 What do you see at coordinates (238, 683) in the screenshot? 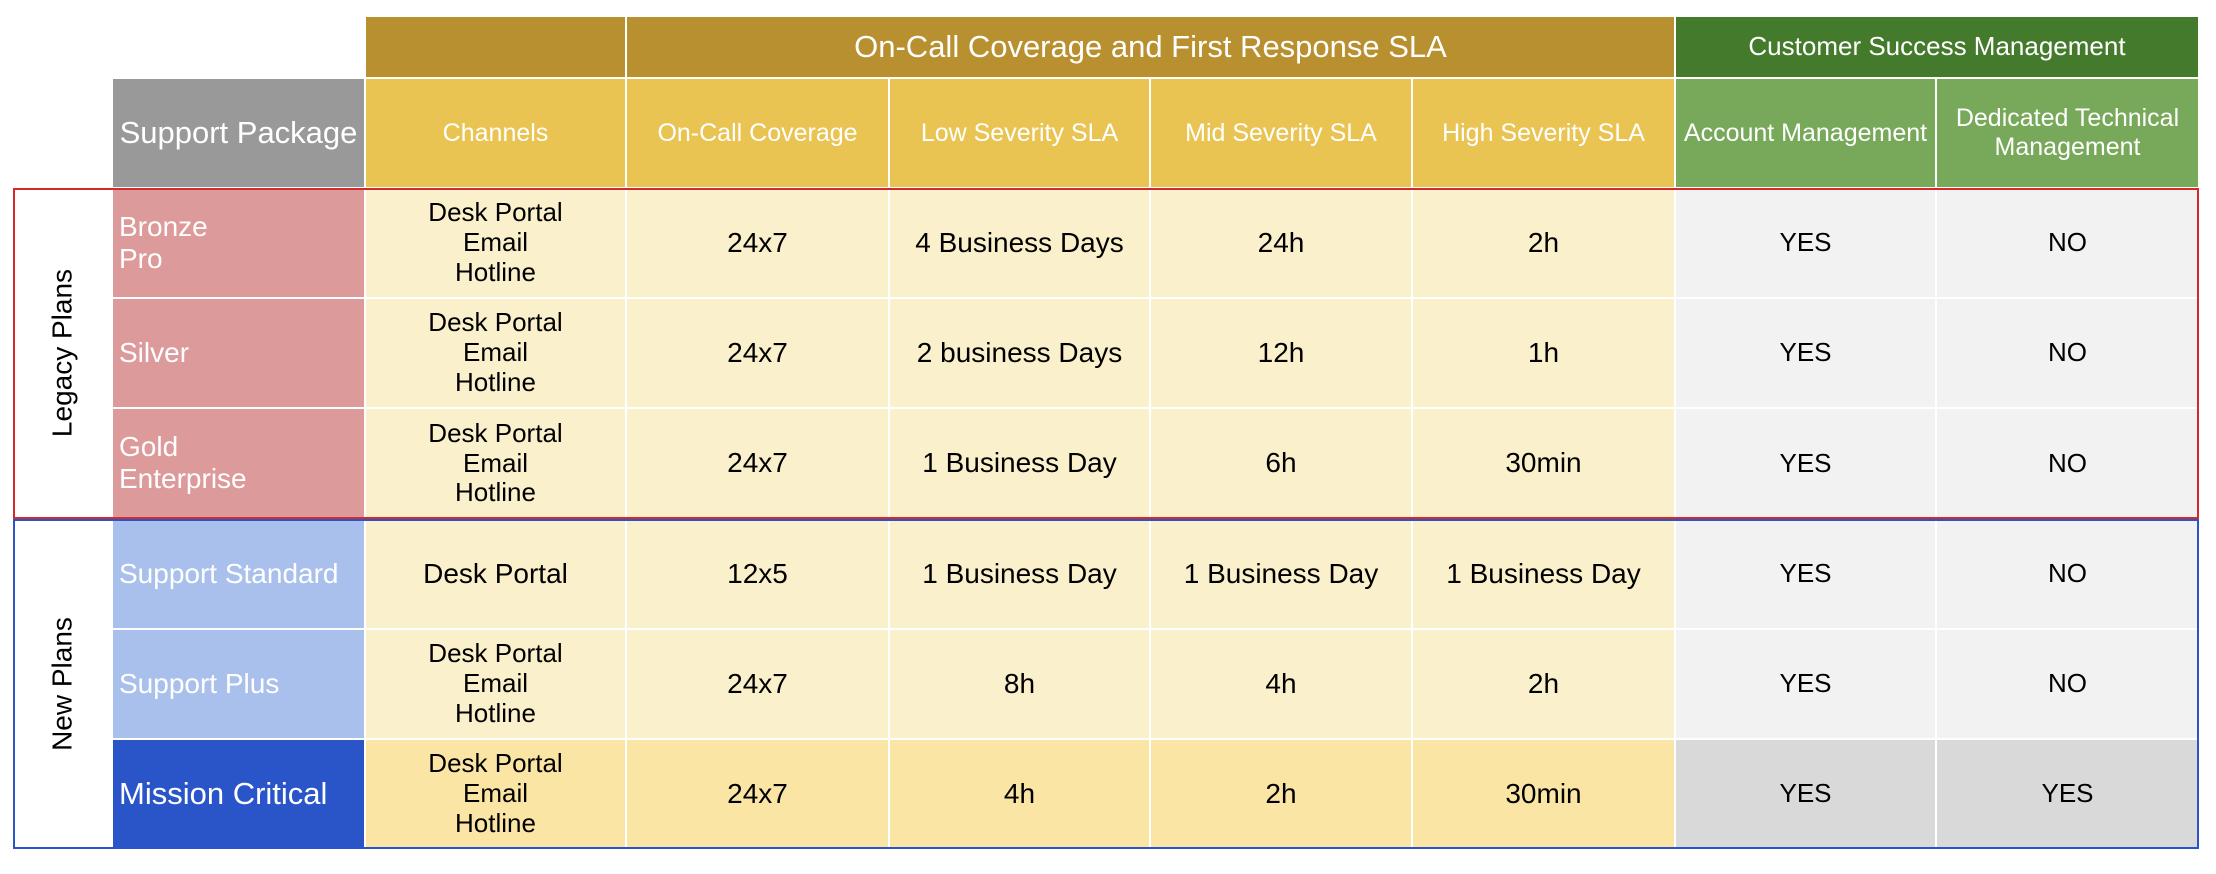
I see `package-name: Support Plus` at bounding box center [238, 683].